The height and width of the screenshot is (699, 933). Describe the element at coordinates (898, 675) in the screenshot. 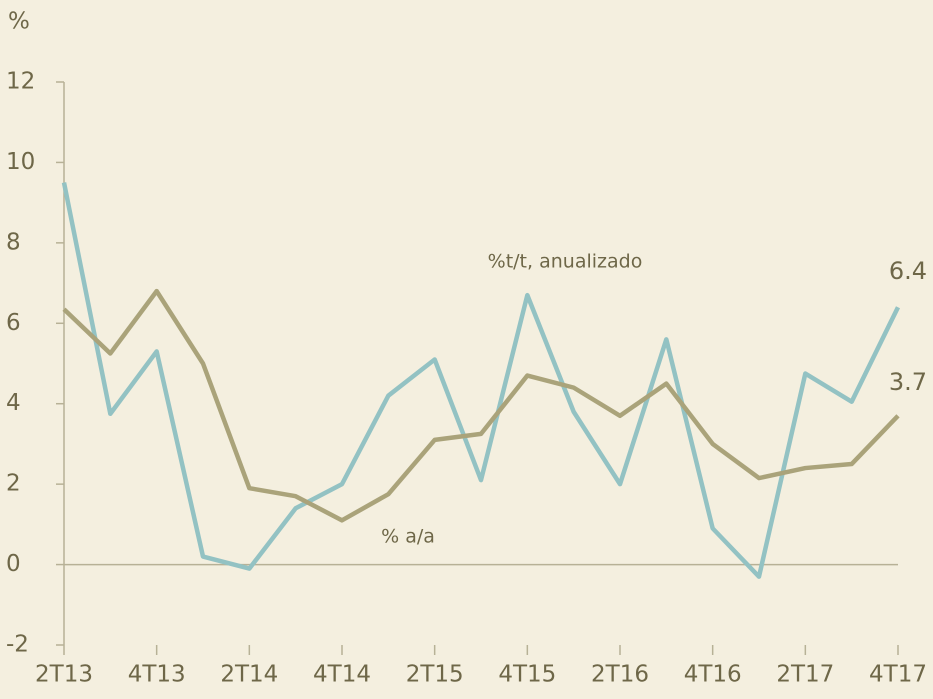

I see `x-tick-label: 4T17` at that location.